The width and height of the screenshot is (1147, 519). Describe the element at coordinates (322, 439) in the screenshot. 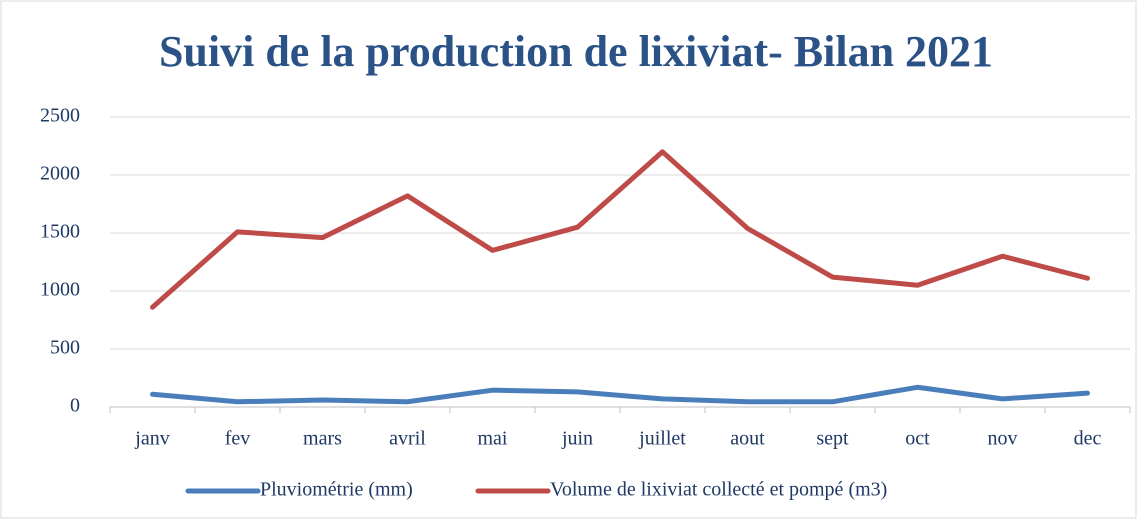

I see `x-tick-label: mars` at that location.